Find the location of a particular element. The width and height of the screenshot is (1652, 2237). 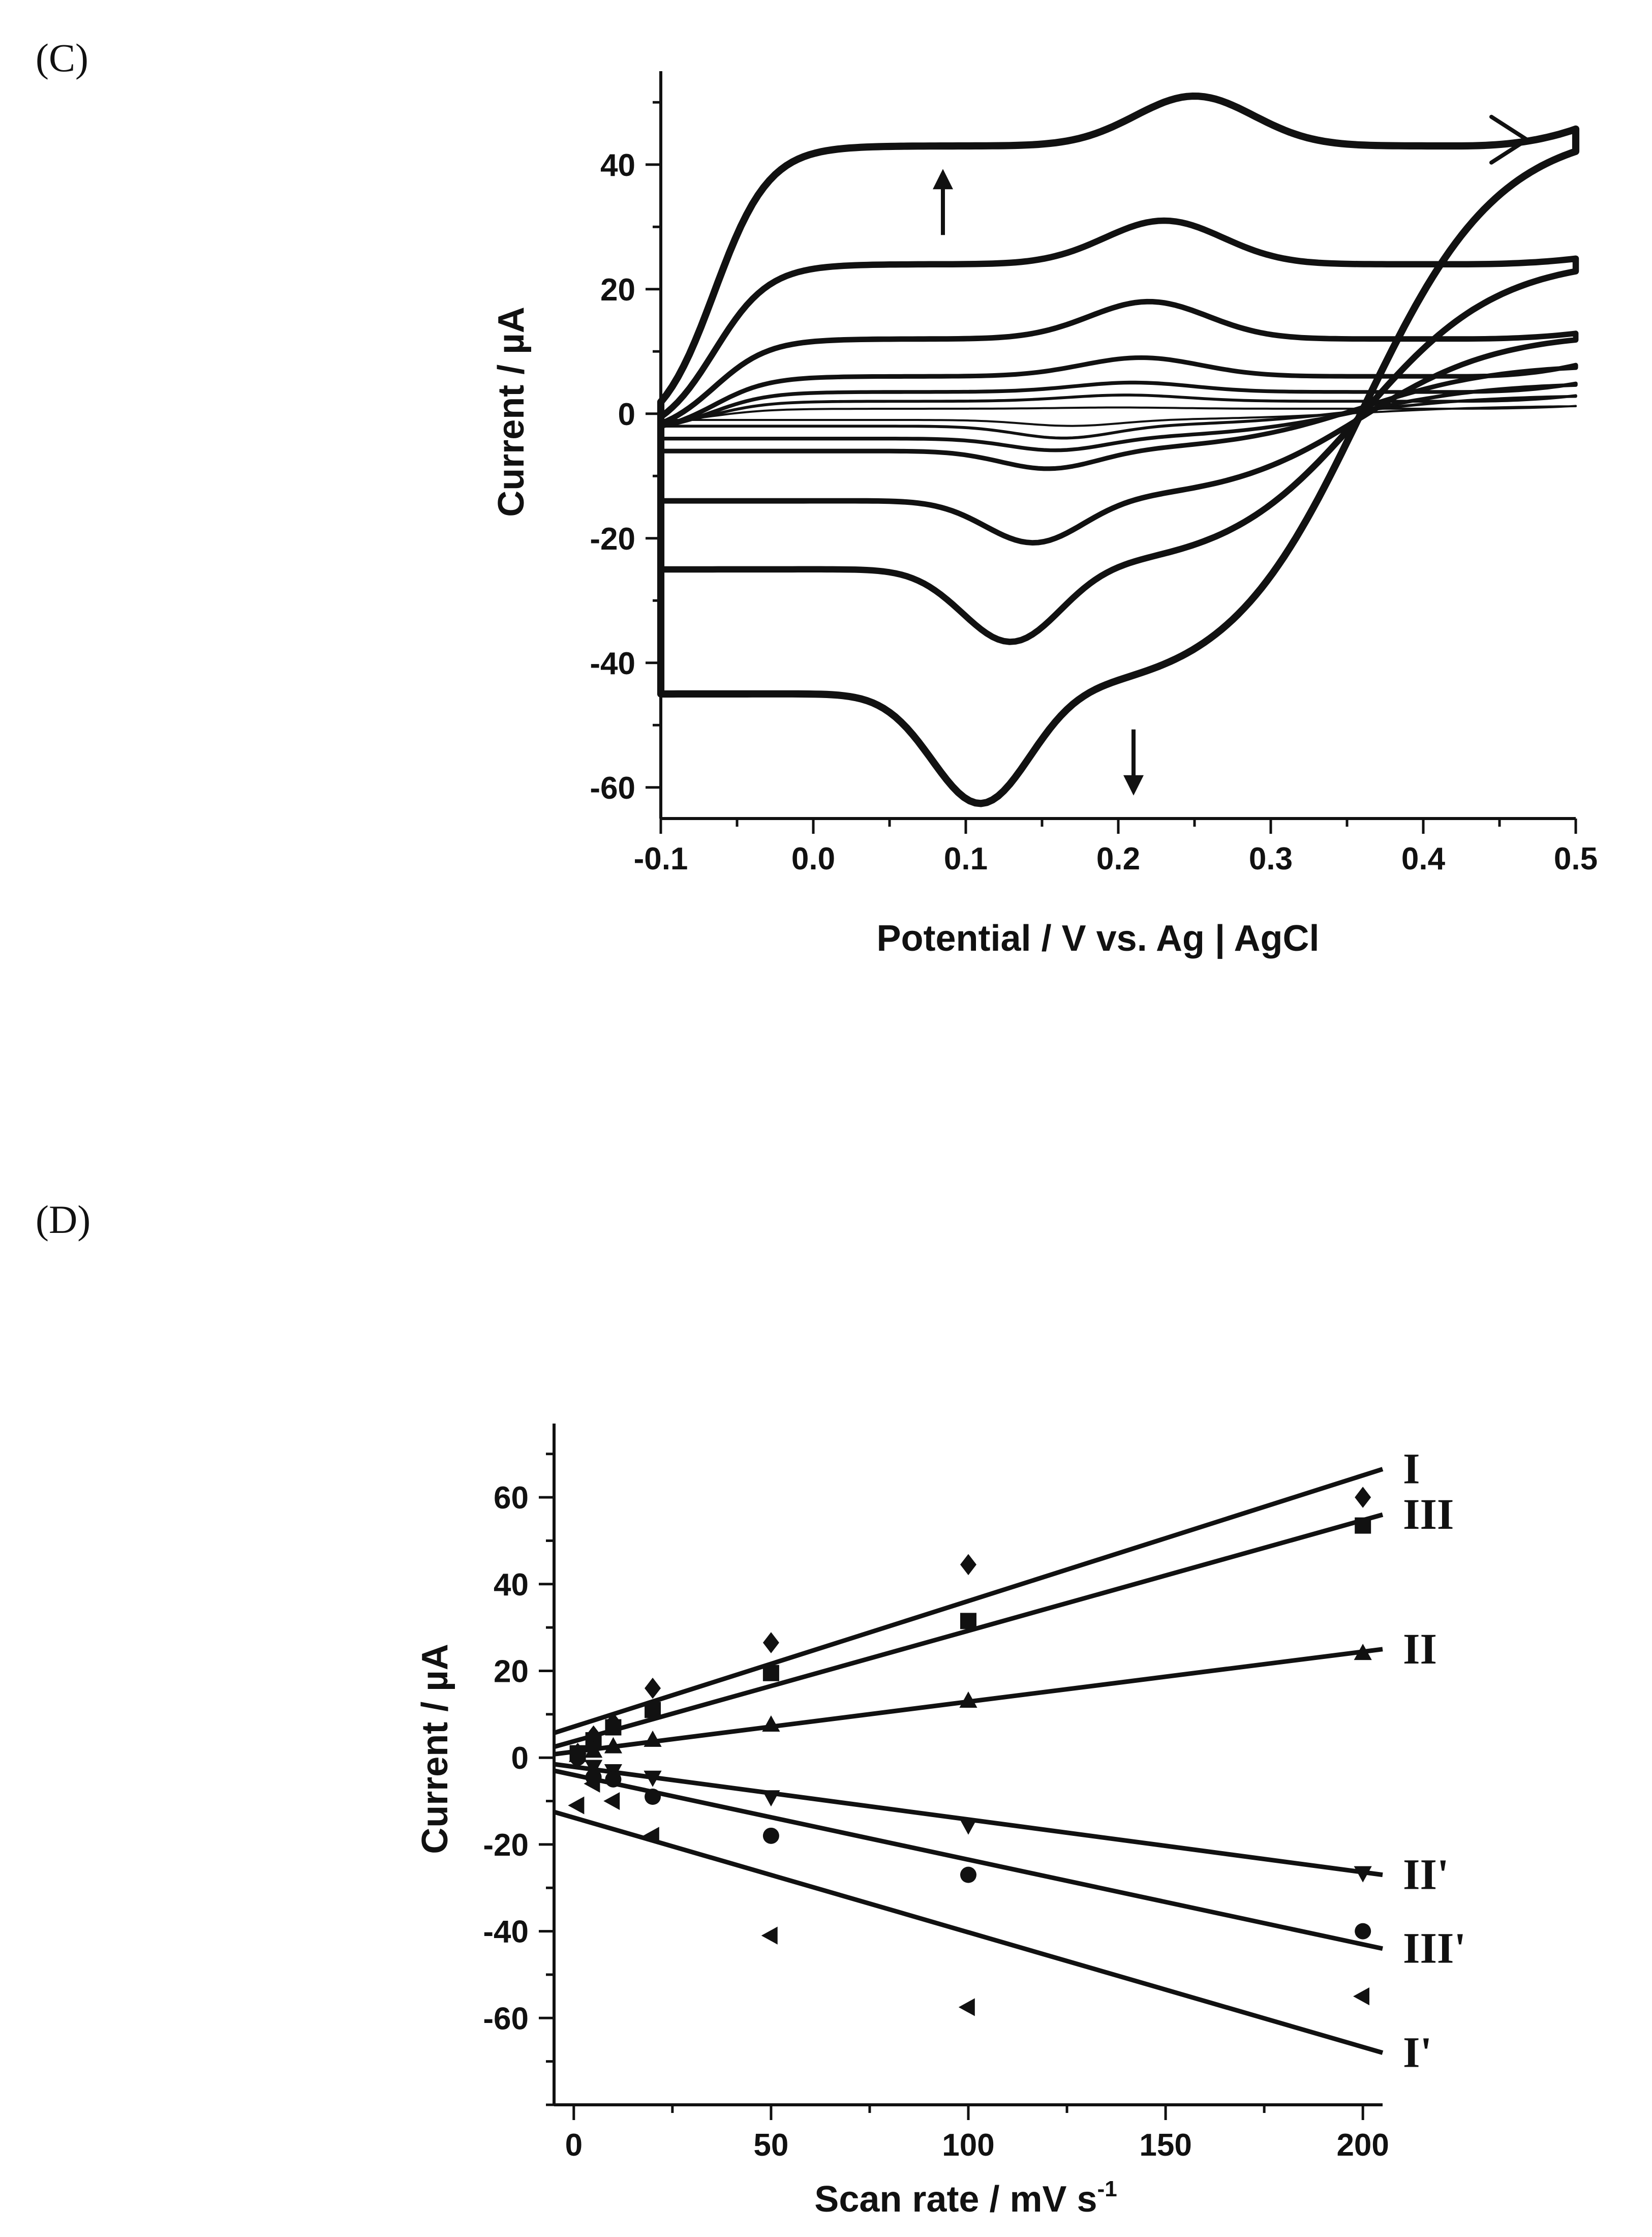

panel-d-x-tick-label: 150 is located at coordinates (1165, 2145).